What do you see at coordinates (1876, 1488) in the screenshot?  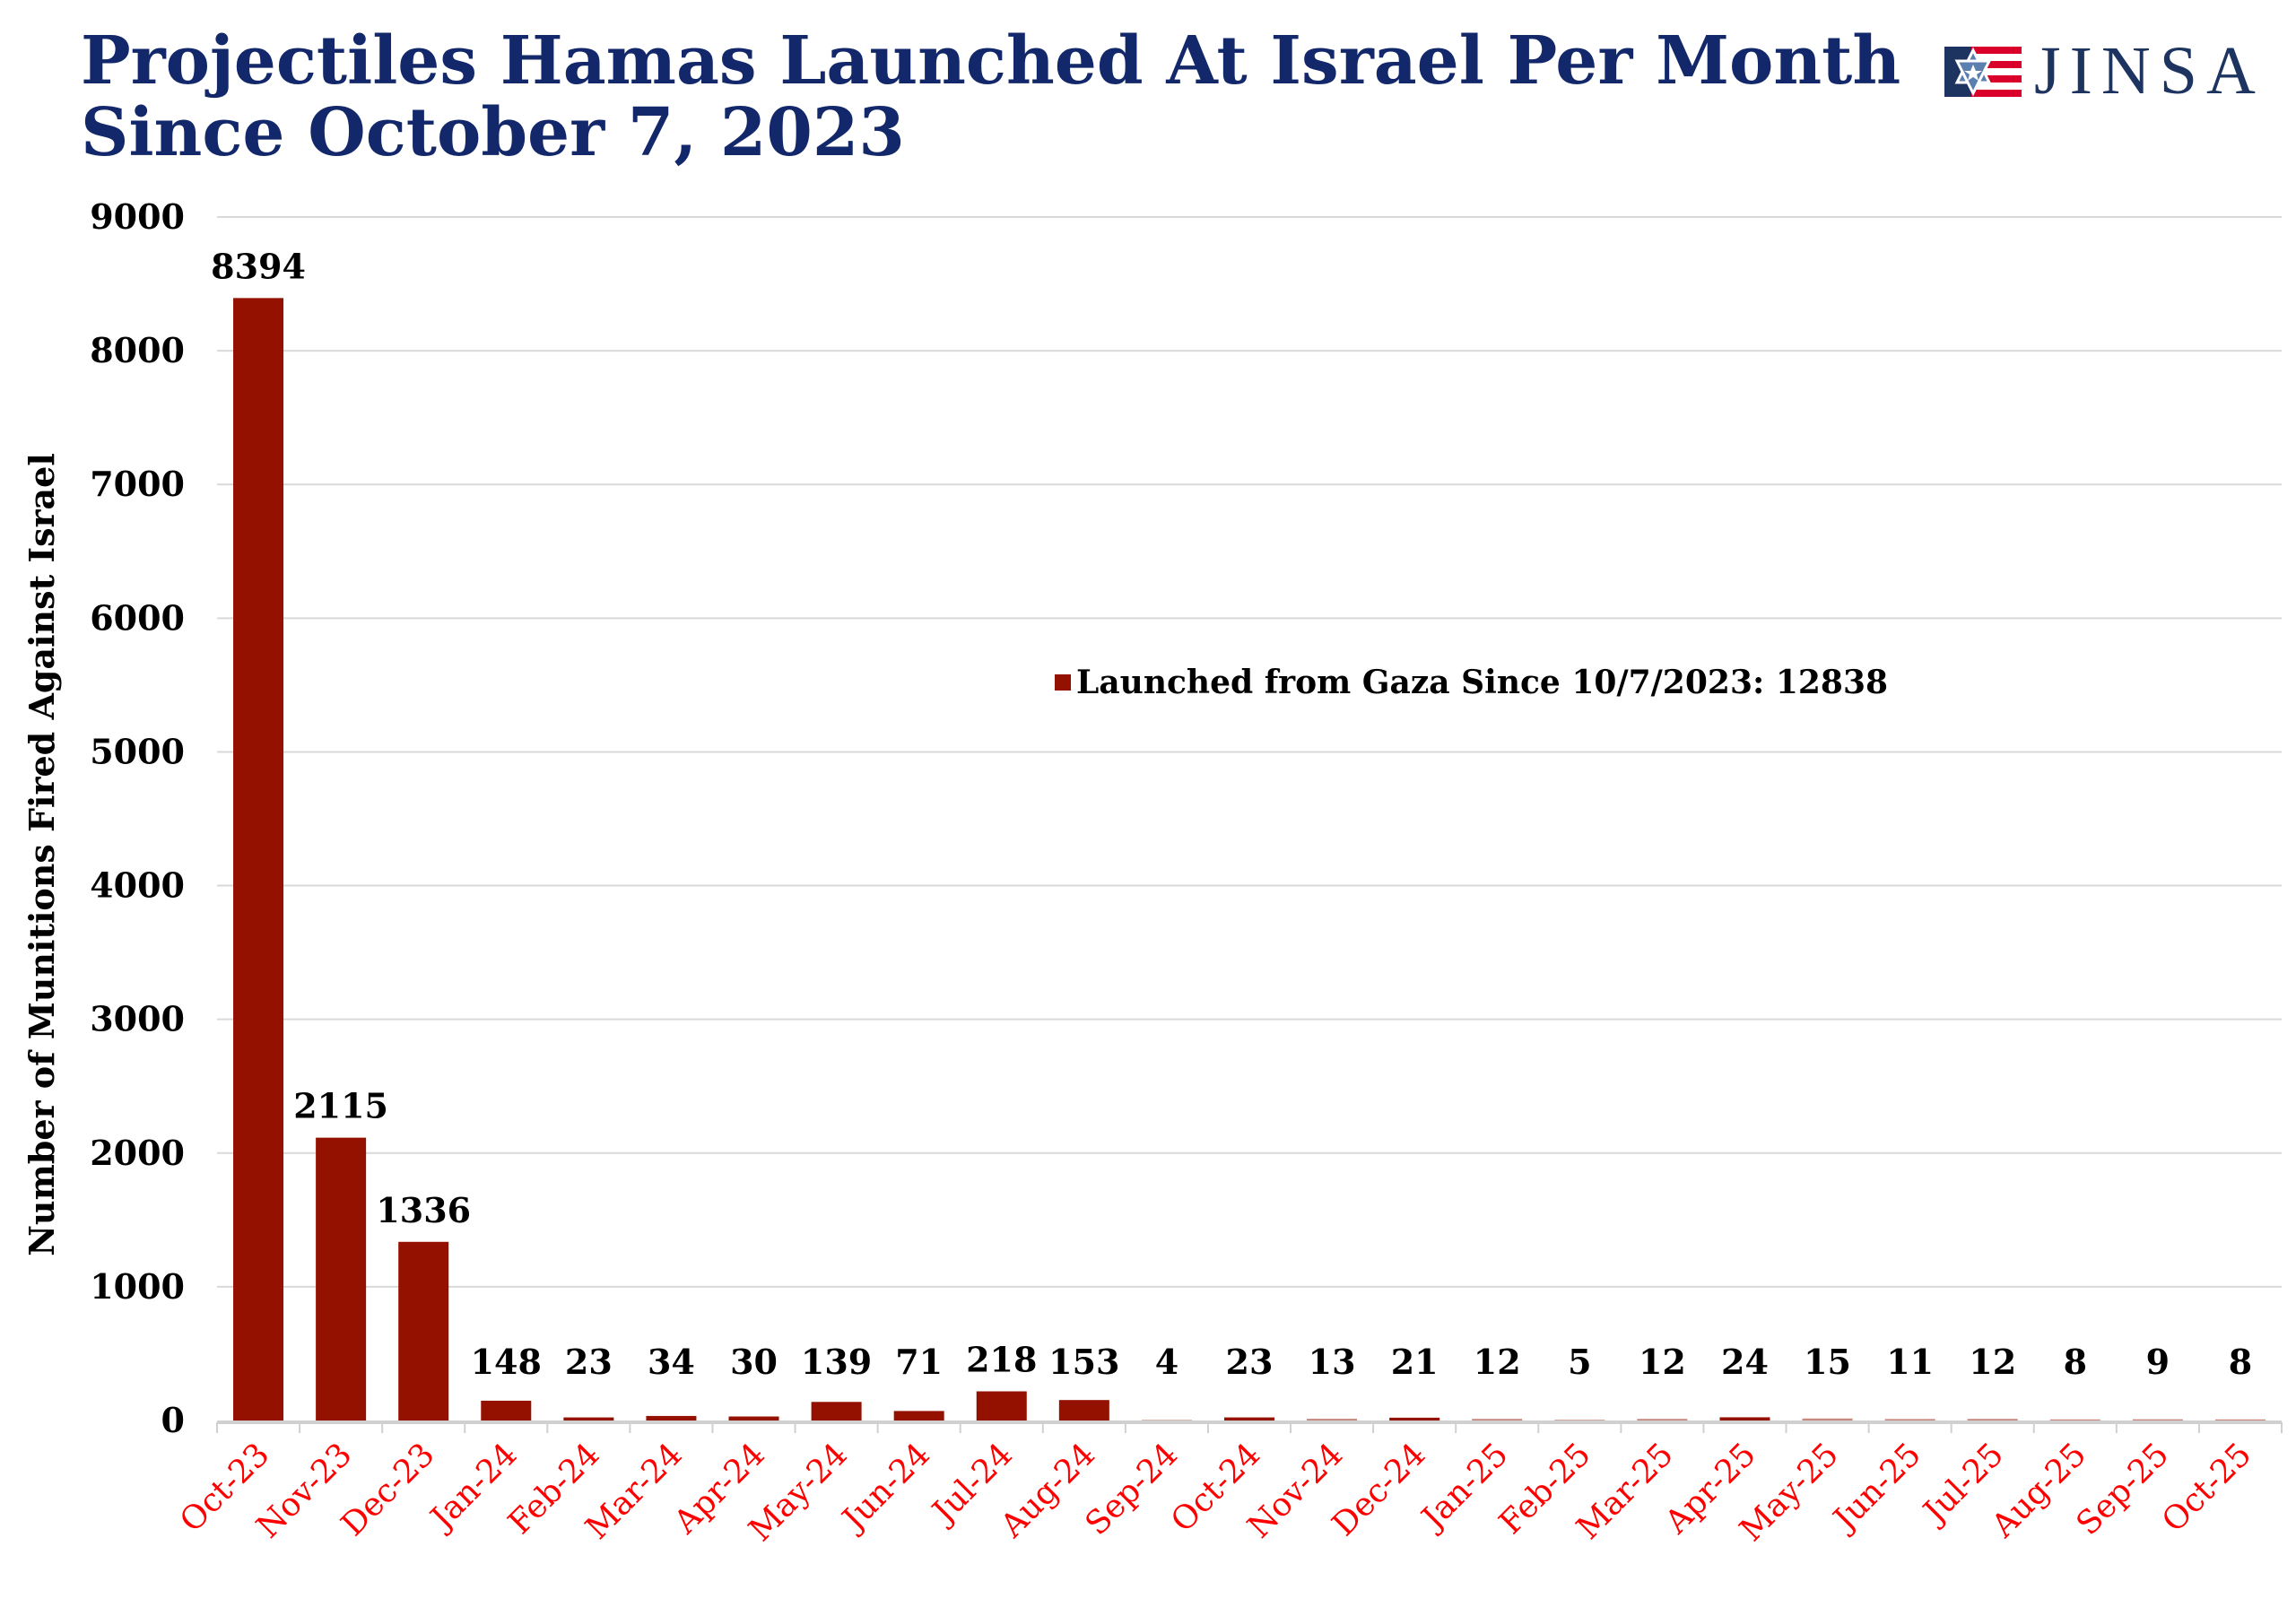 I see `x-tick-label: Jun-25` at bounding box center [1876, 1488].